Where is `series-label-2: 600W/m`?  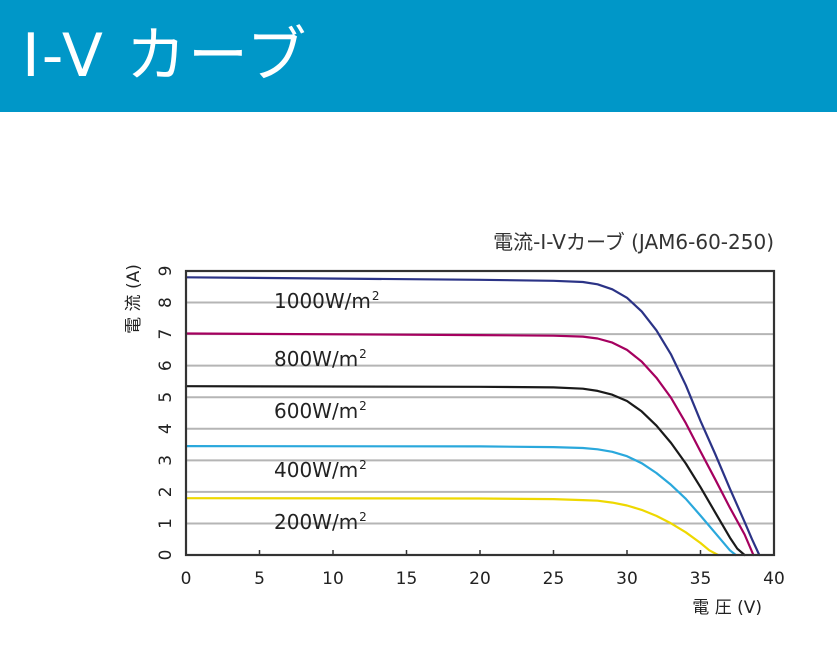
series-label-2: 600W/m is located at coordinates (316, 411).